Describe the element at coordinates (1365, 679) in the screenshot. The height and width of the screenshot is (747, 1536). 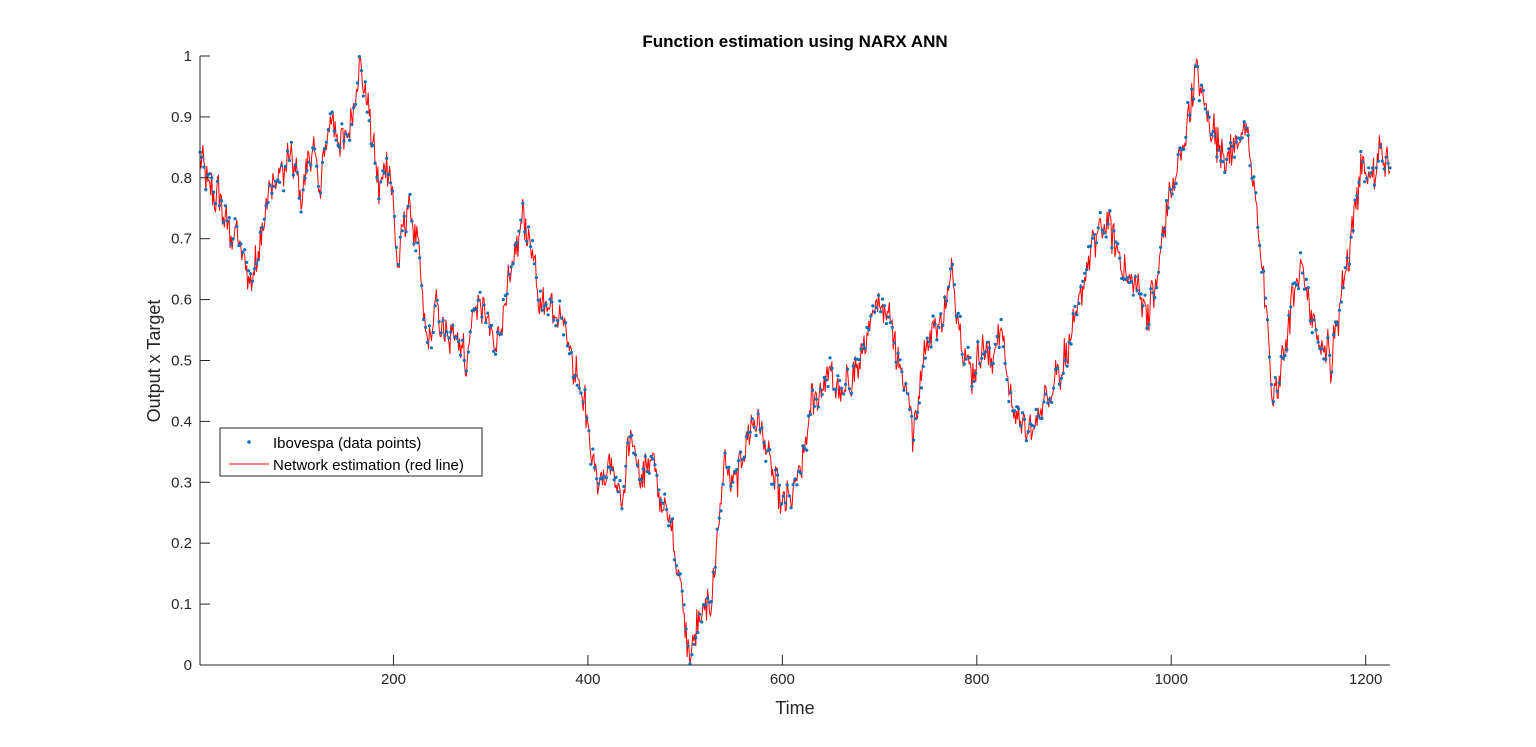
I see `x-tick-label: 1200` at that location.